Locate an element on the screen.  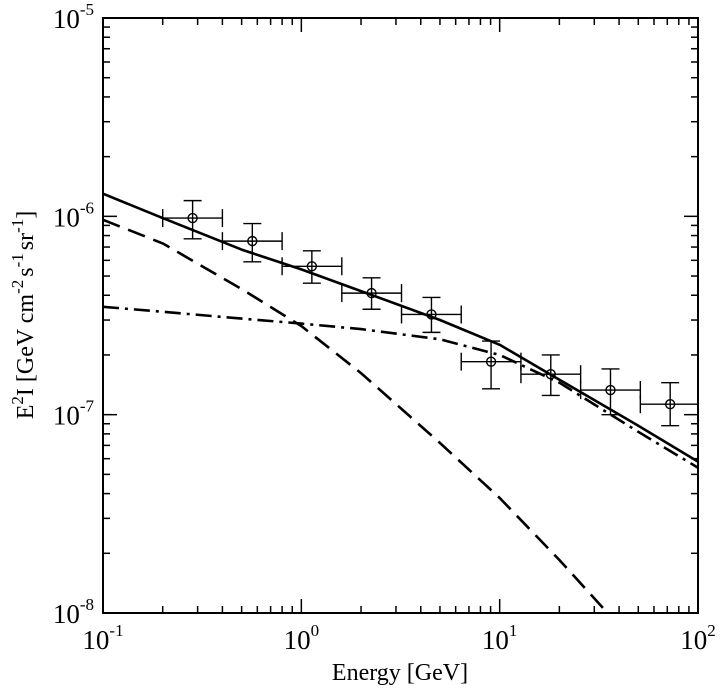
y-tick-label: 10⁻⁸ is located at coordinates (73, 612).